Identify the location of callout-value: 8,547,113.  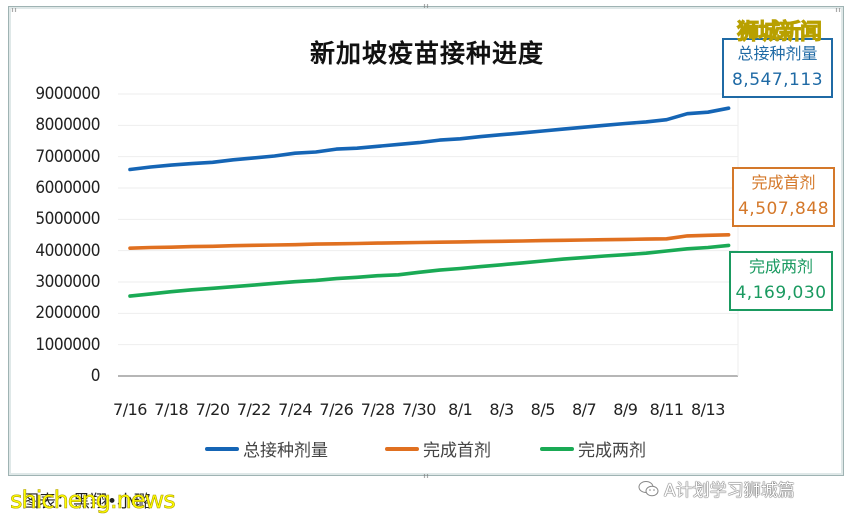
(777, 80).